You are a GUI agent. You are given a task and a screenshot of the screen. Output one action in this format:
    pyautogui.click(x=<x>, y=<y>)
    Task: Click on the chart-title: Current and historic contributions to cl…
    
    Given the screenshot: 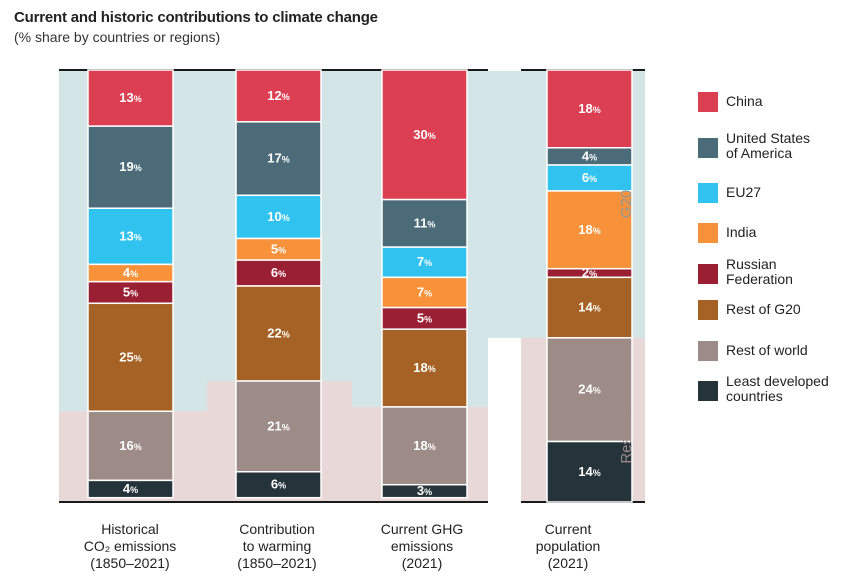 What is the action you would take?
    pyautogui.click(x=196, y=17)
    